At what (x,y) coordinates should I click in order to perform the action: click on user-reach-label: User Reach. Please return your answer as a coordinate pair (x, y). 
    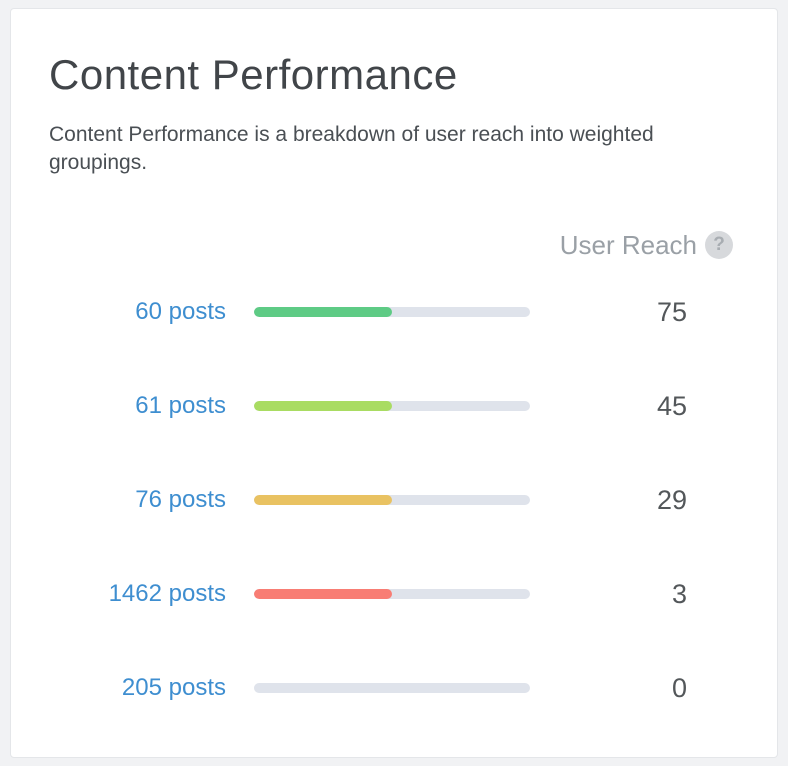
    Looking at the image, I should click on (628, 244).